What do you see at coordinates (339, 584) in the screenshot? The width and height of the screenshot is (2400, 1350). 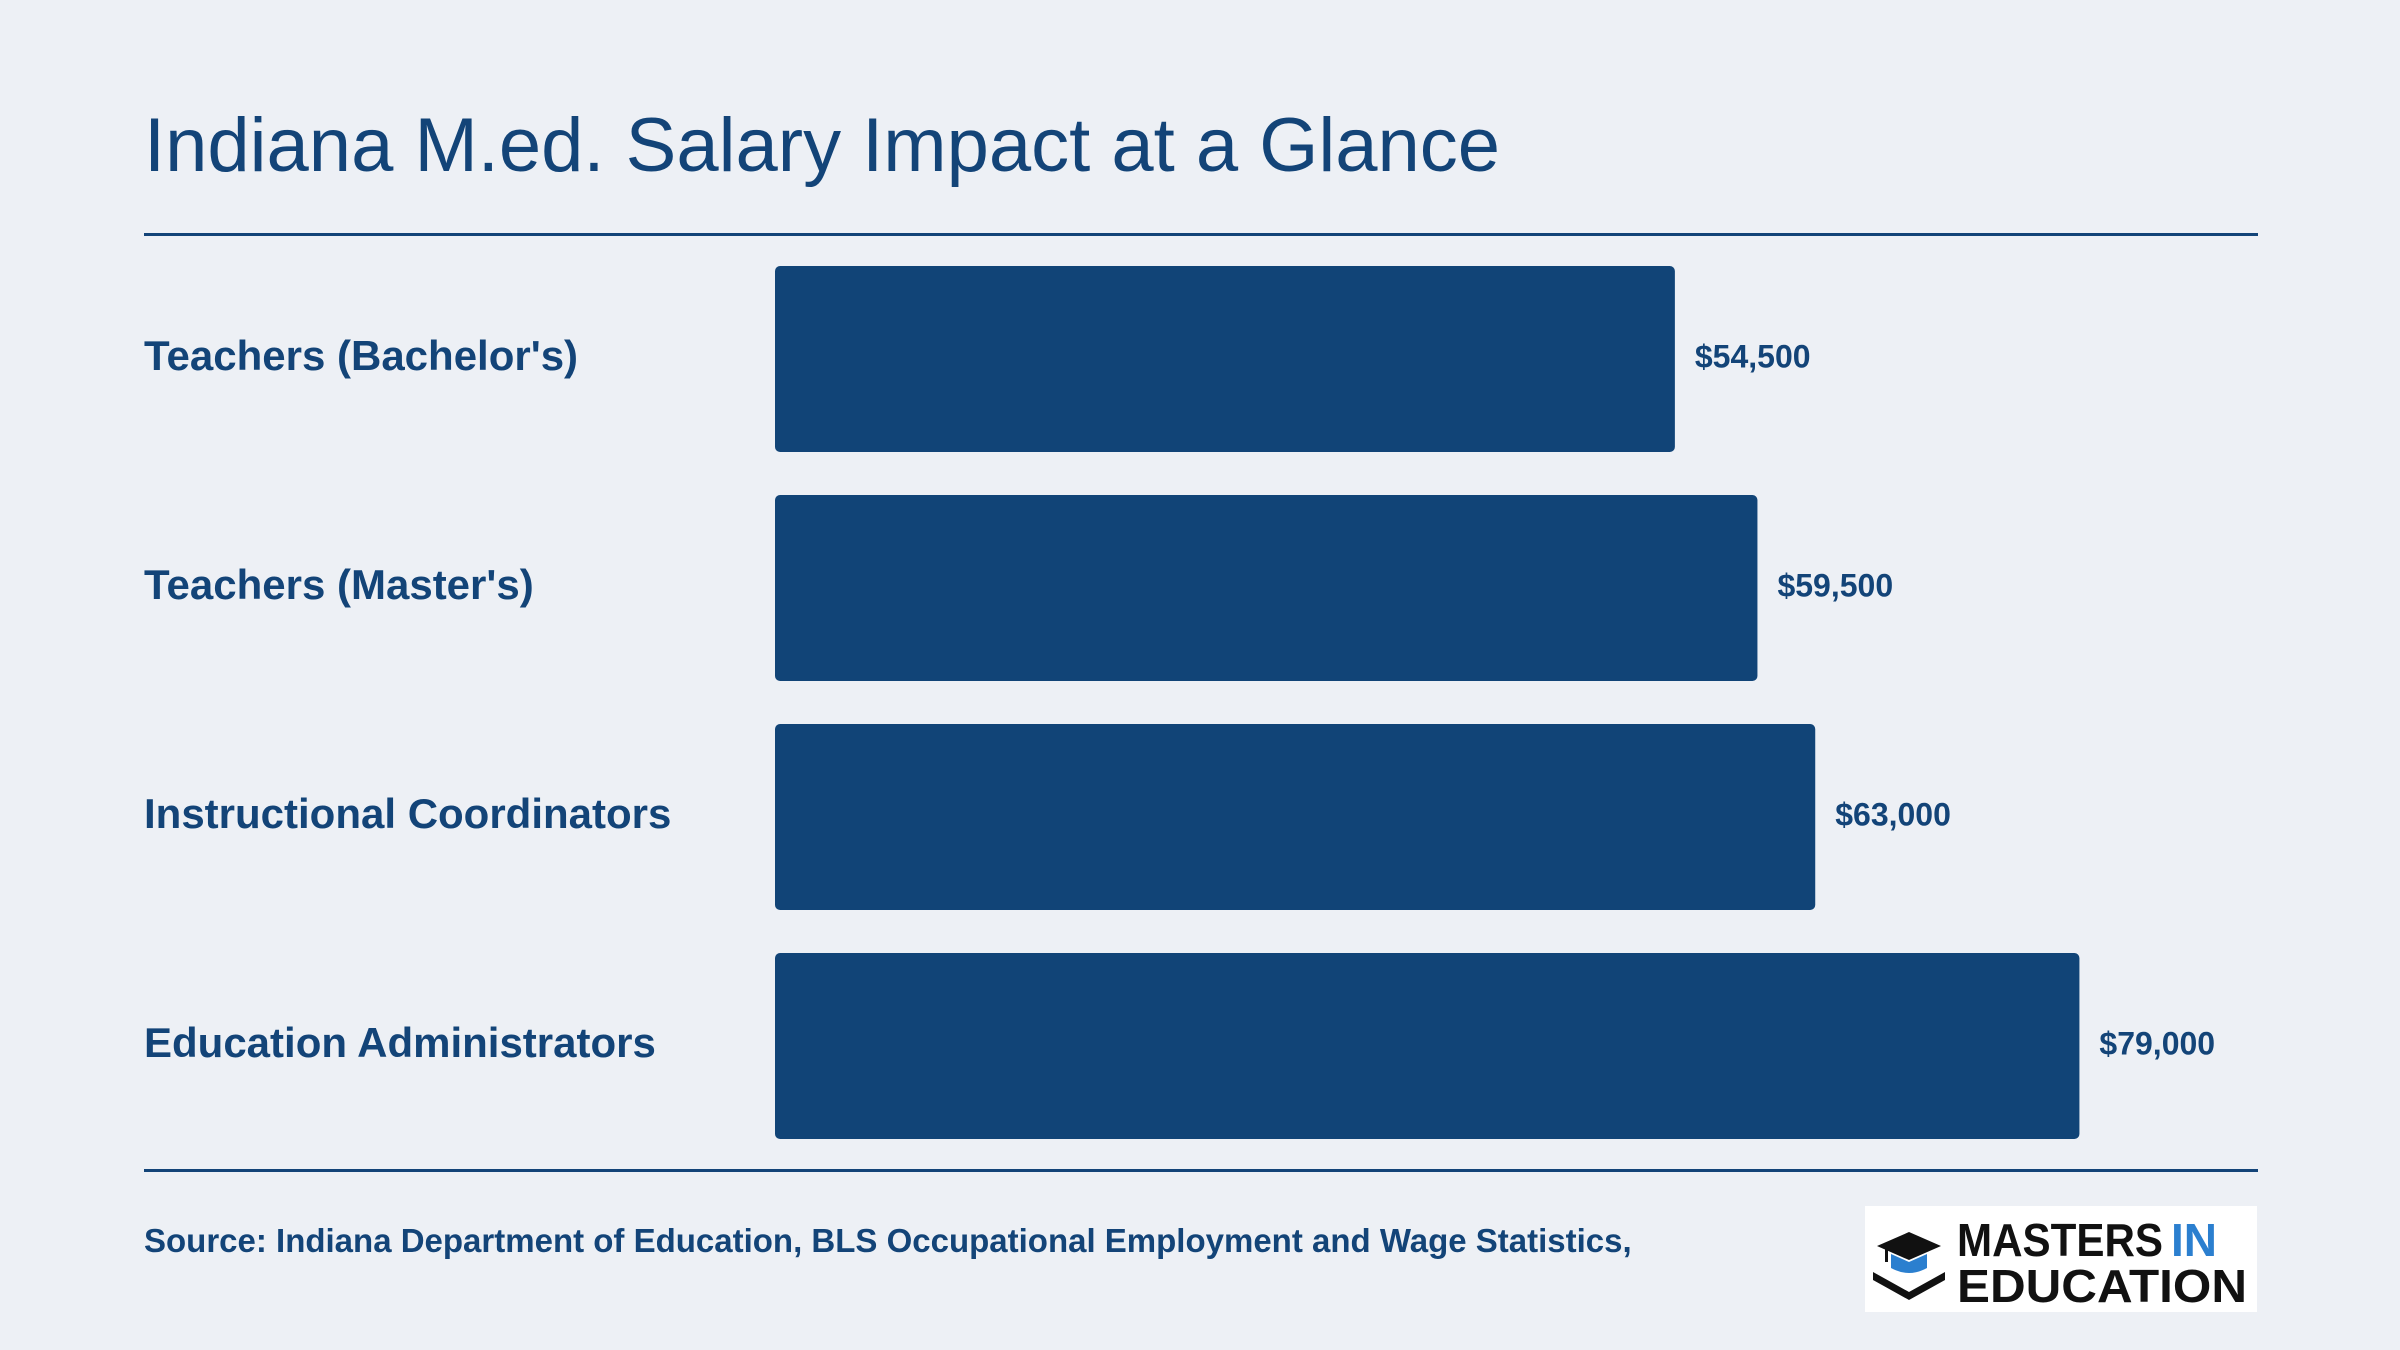 I see `category-label: Teachers (Master's)` at bounding box center [339, 584].